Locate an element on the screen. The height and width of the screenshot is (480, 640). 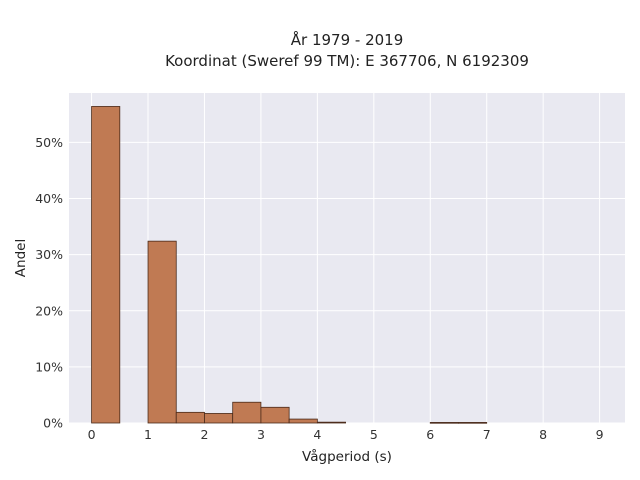
y-tick-label: 40% is located at coordinates (49, 198).